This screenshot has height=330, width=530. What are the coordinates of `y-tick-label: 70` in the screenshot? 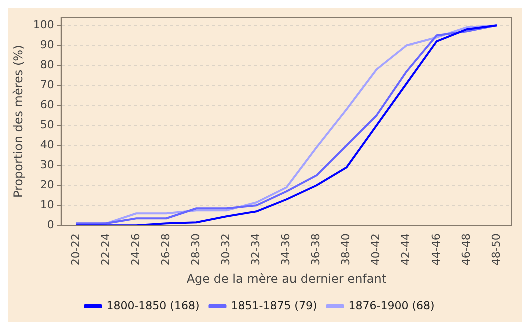 It's located at (47, 85).